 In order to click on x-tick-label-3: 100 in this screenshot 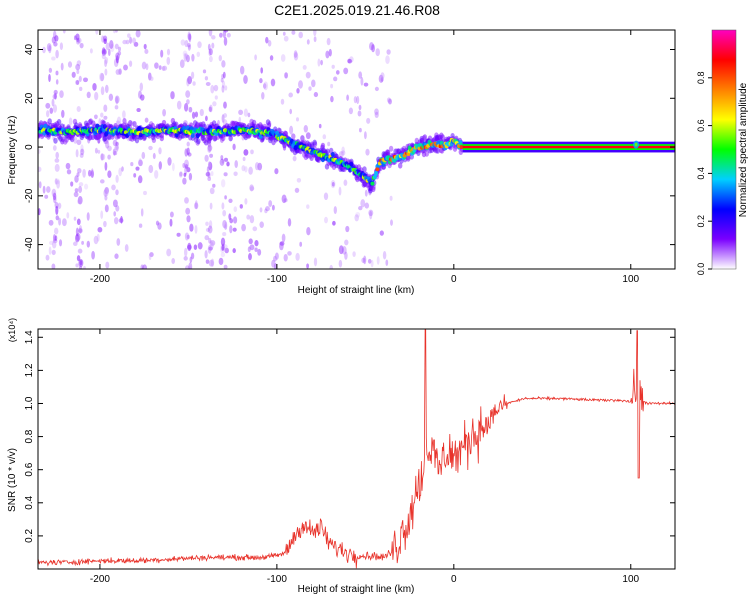, I will do `click(630, 279)`.